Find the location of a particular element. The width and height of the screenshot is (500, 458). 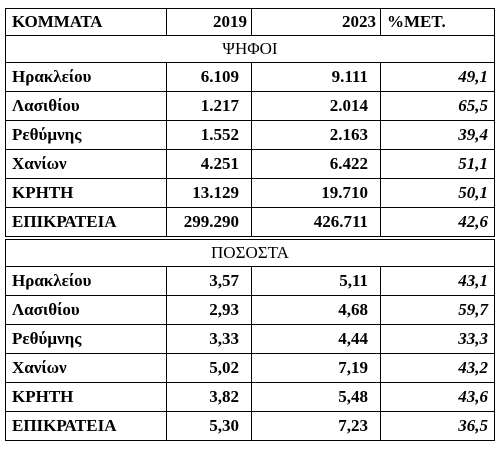

value-cell: 2.163 is located at coordinates (316, 135).